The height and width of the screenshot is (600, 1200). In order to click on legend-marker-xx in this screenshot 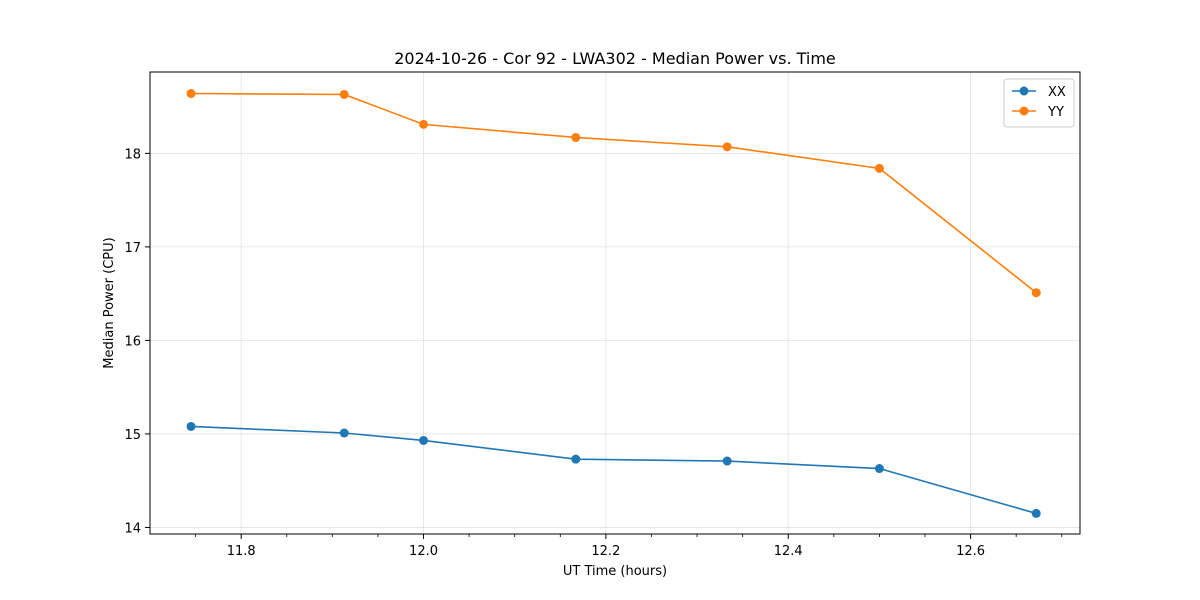, I will do `click(1024, 91)`.